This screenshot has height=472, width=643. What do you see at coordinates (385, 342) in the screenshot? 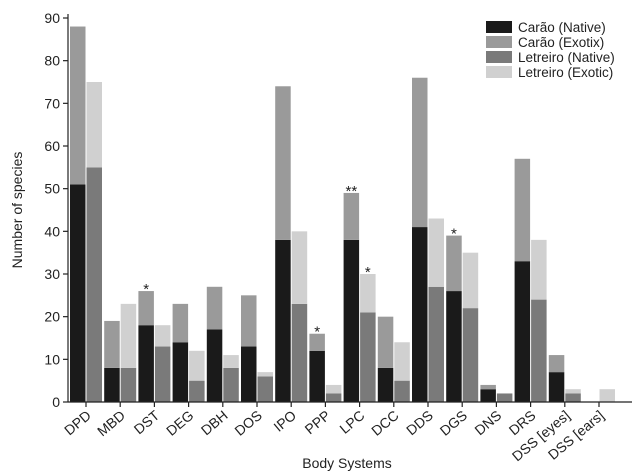
I see `bar-dcc-car-o-exotix-` at bounding box center [385, 342].